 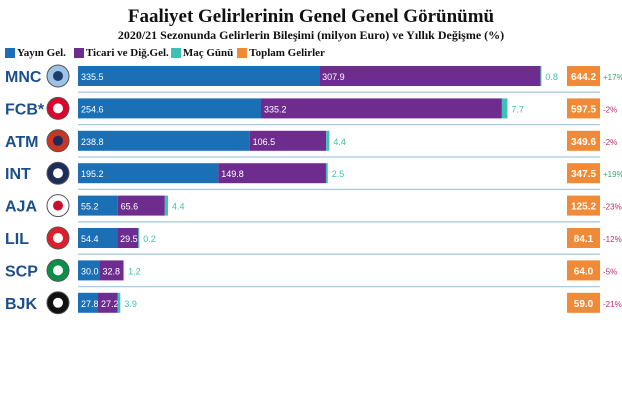 I want to click on bar-value-label: 254.6, so click(x=92, y=109).